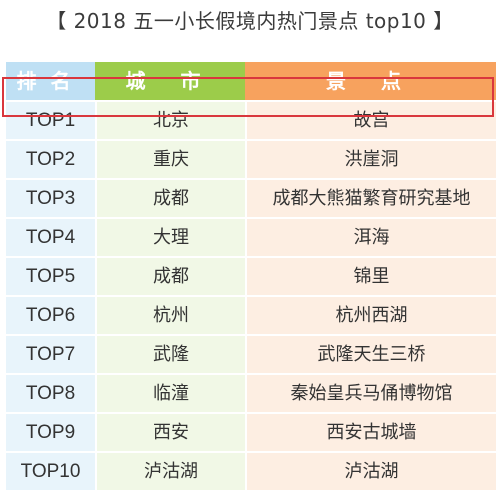 The height and width of the screenshot is (492, 500). Describe the element at coordinates (370, 432) in the screenshot. I see `spot-cell: 西安古城墙` at that location.